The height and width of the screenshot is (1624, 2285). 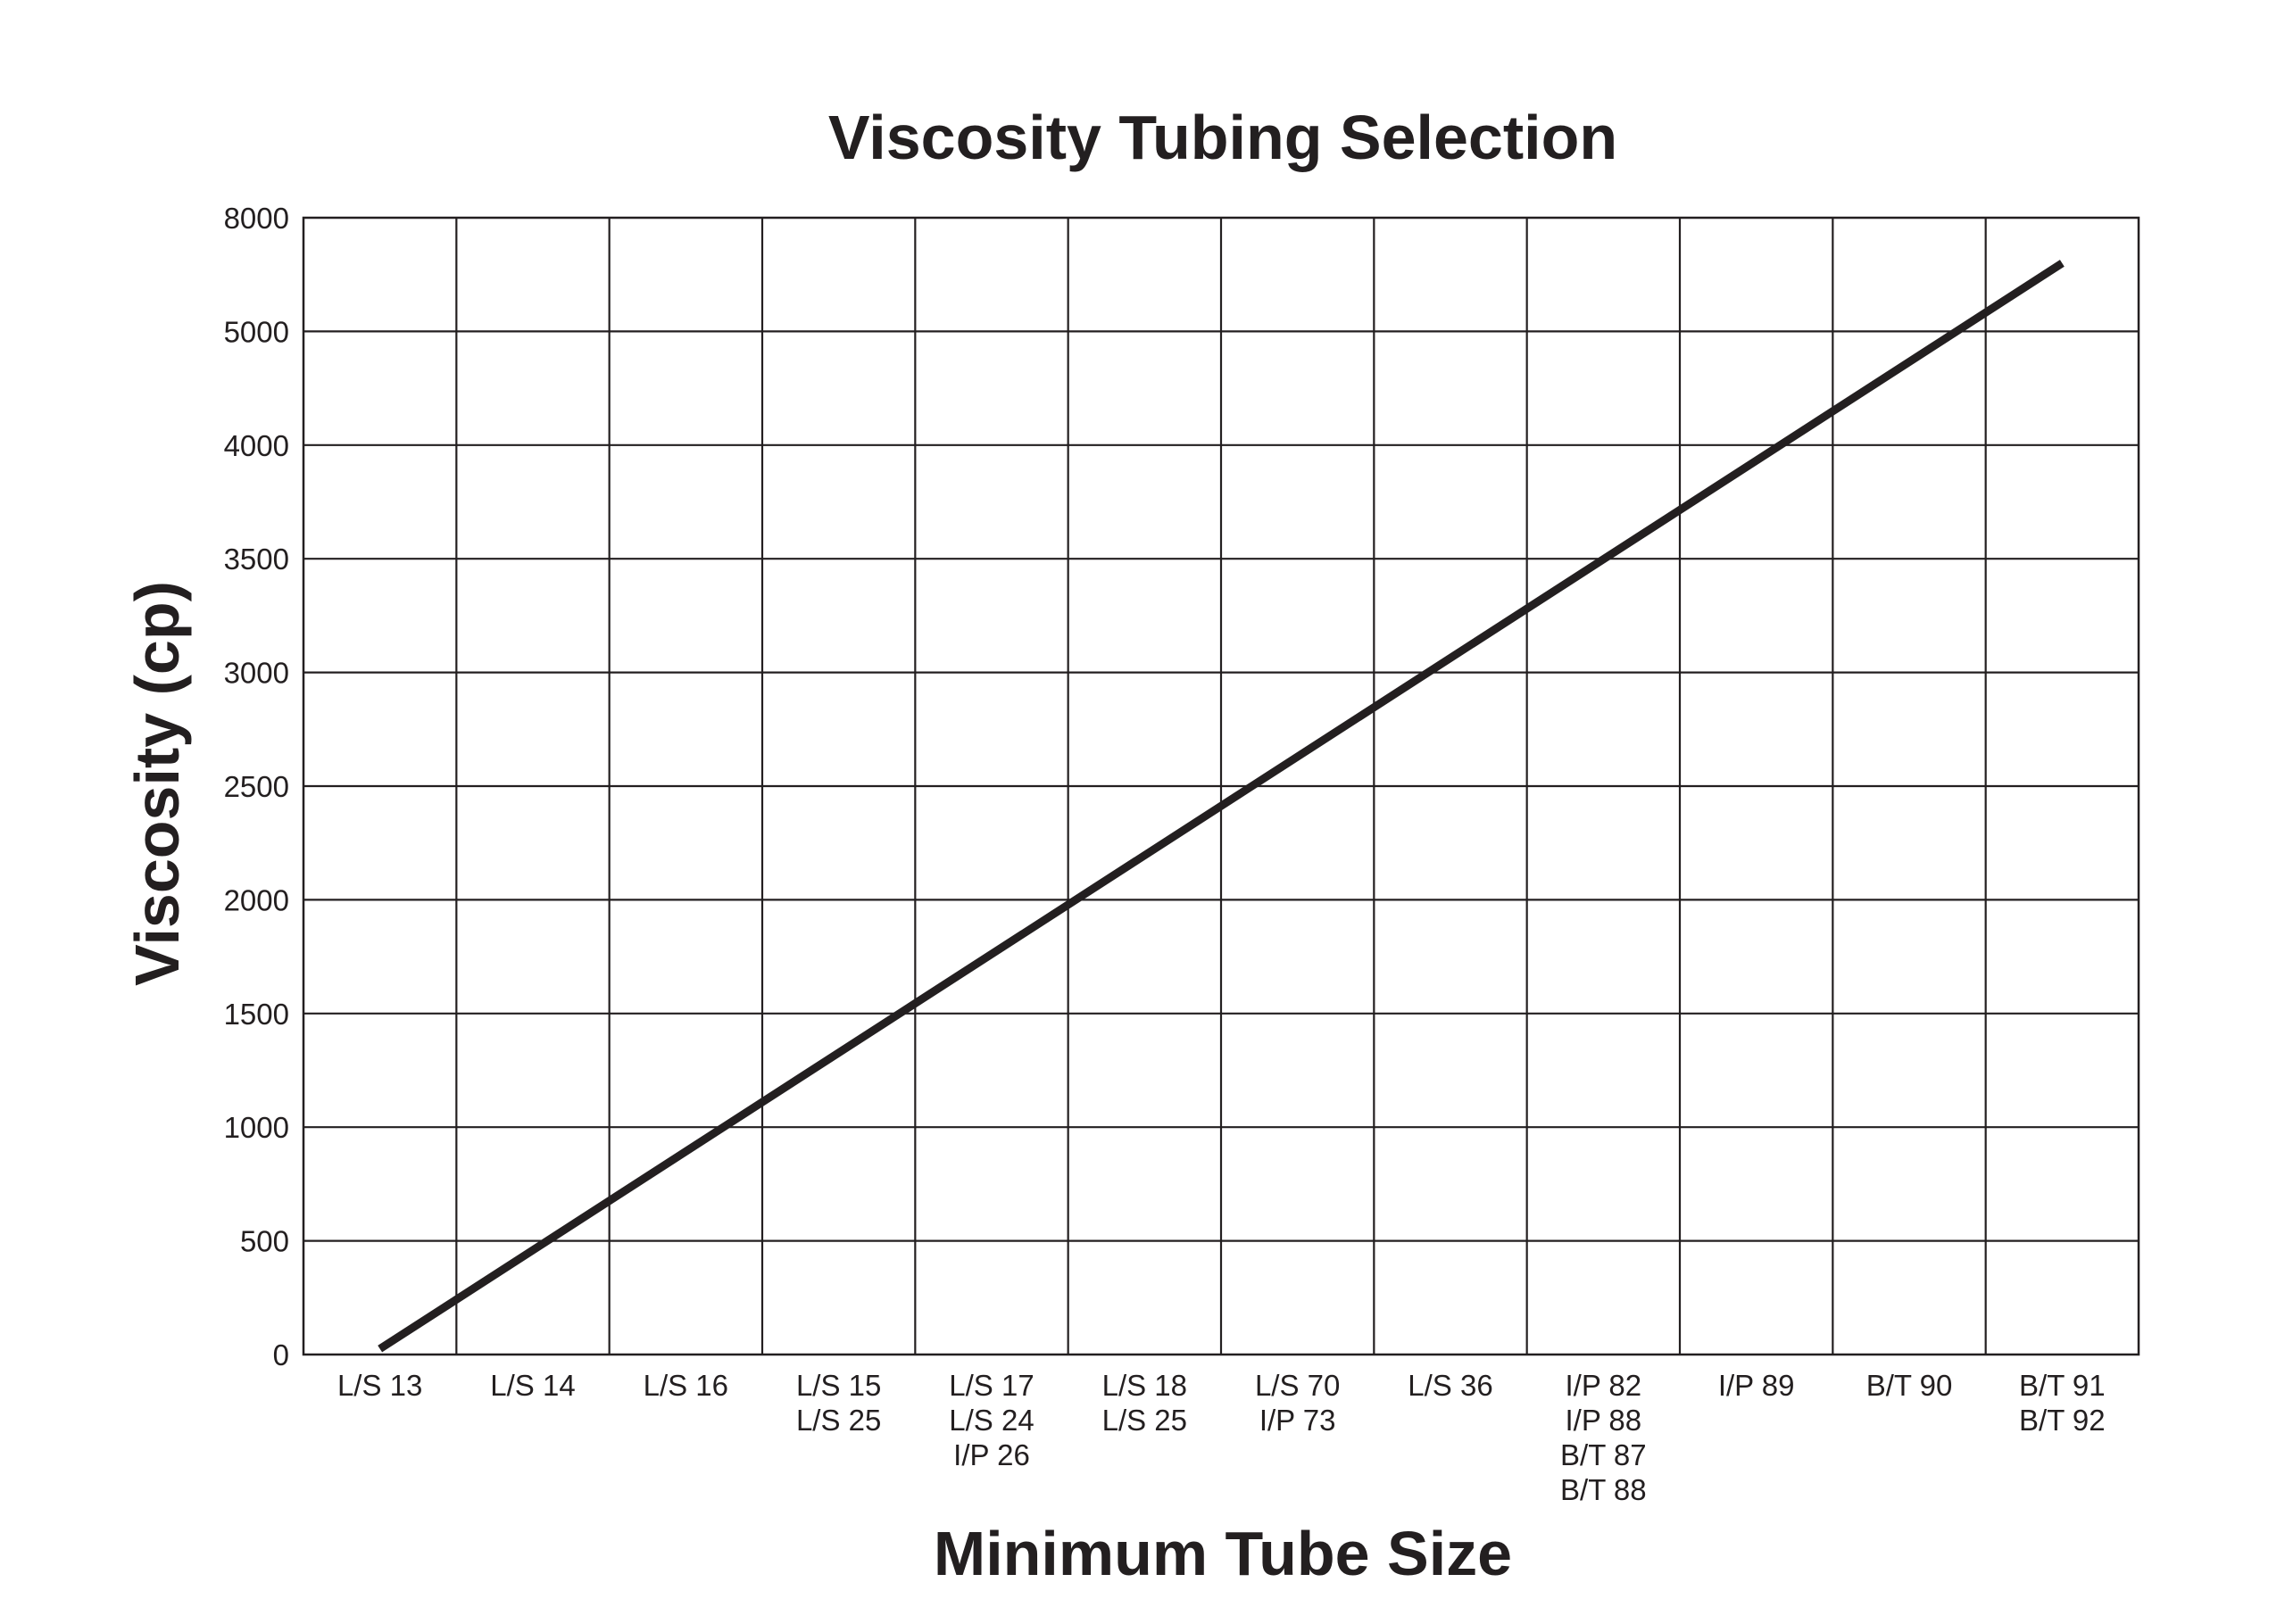 What do you see at coordinates (1223, 1553) in the screenshot?
I see `x-axis-title: Minimum Tube Size` at bounding box center [1223, 1553].